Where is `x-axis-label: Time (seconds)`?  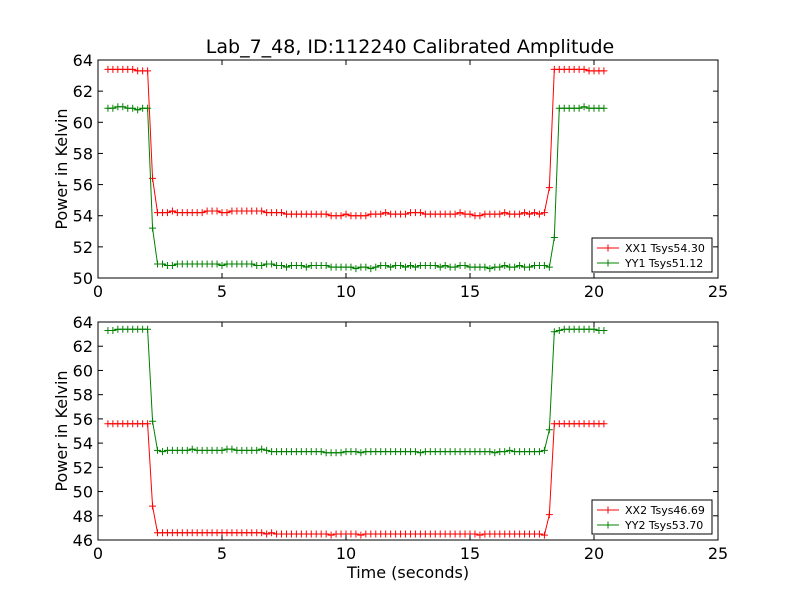 x-axis-label: Time (seconds) is located at coordinates (407, 572).